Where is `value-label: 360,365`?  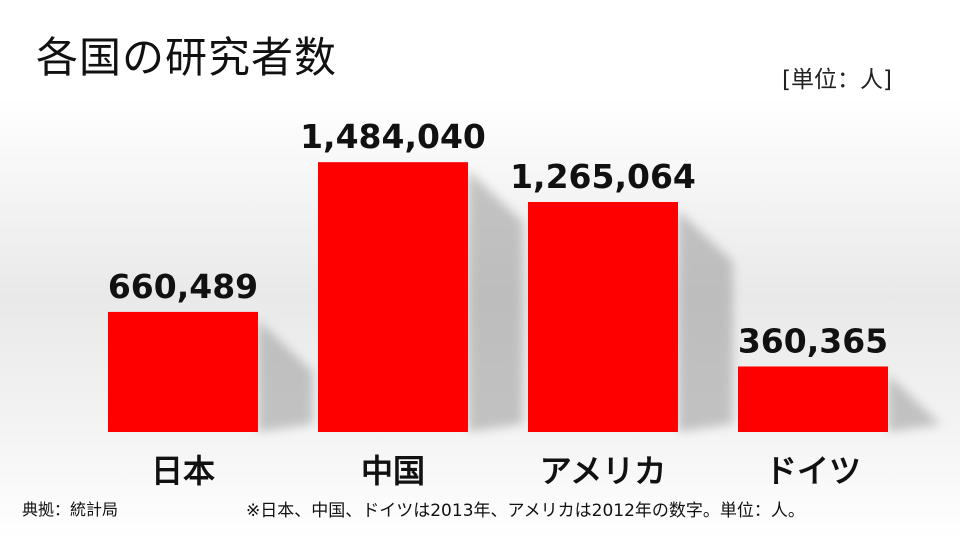 value-label: 360,365 is located at coordinates (813, 340).